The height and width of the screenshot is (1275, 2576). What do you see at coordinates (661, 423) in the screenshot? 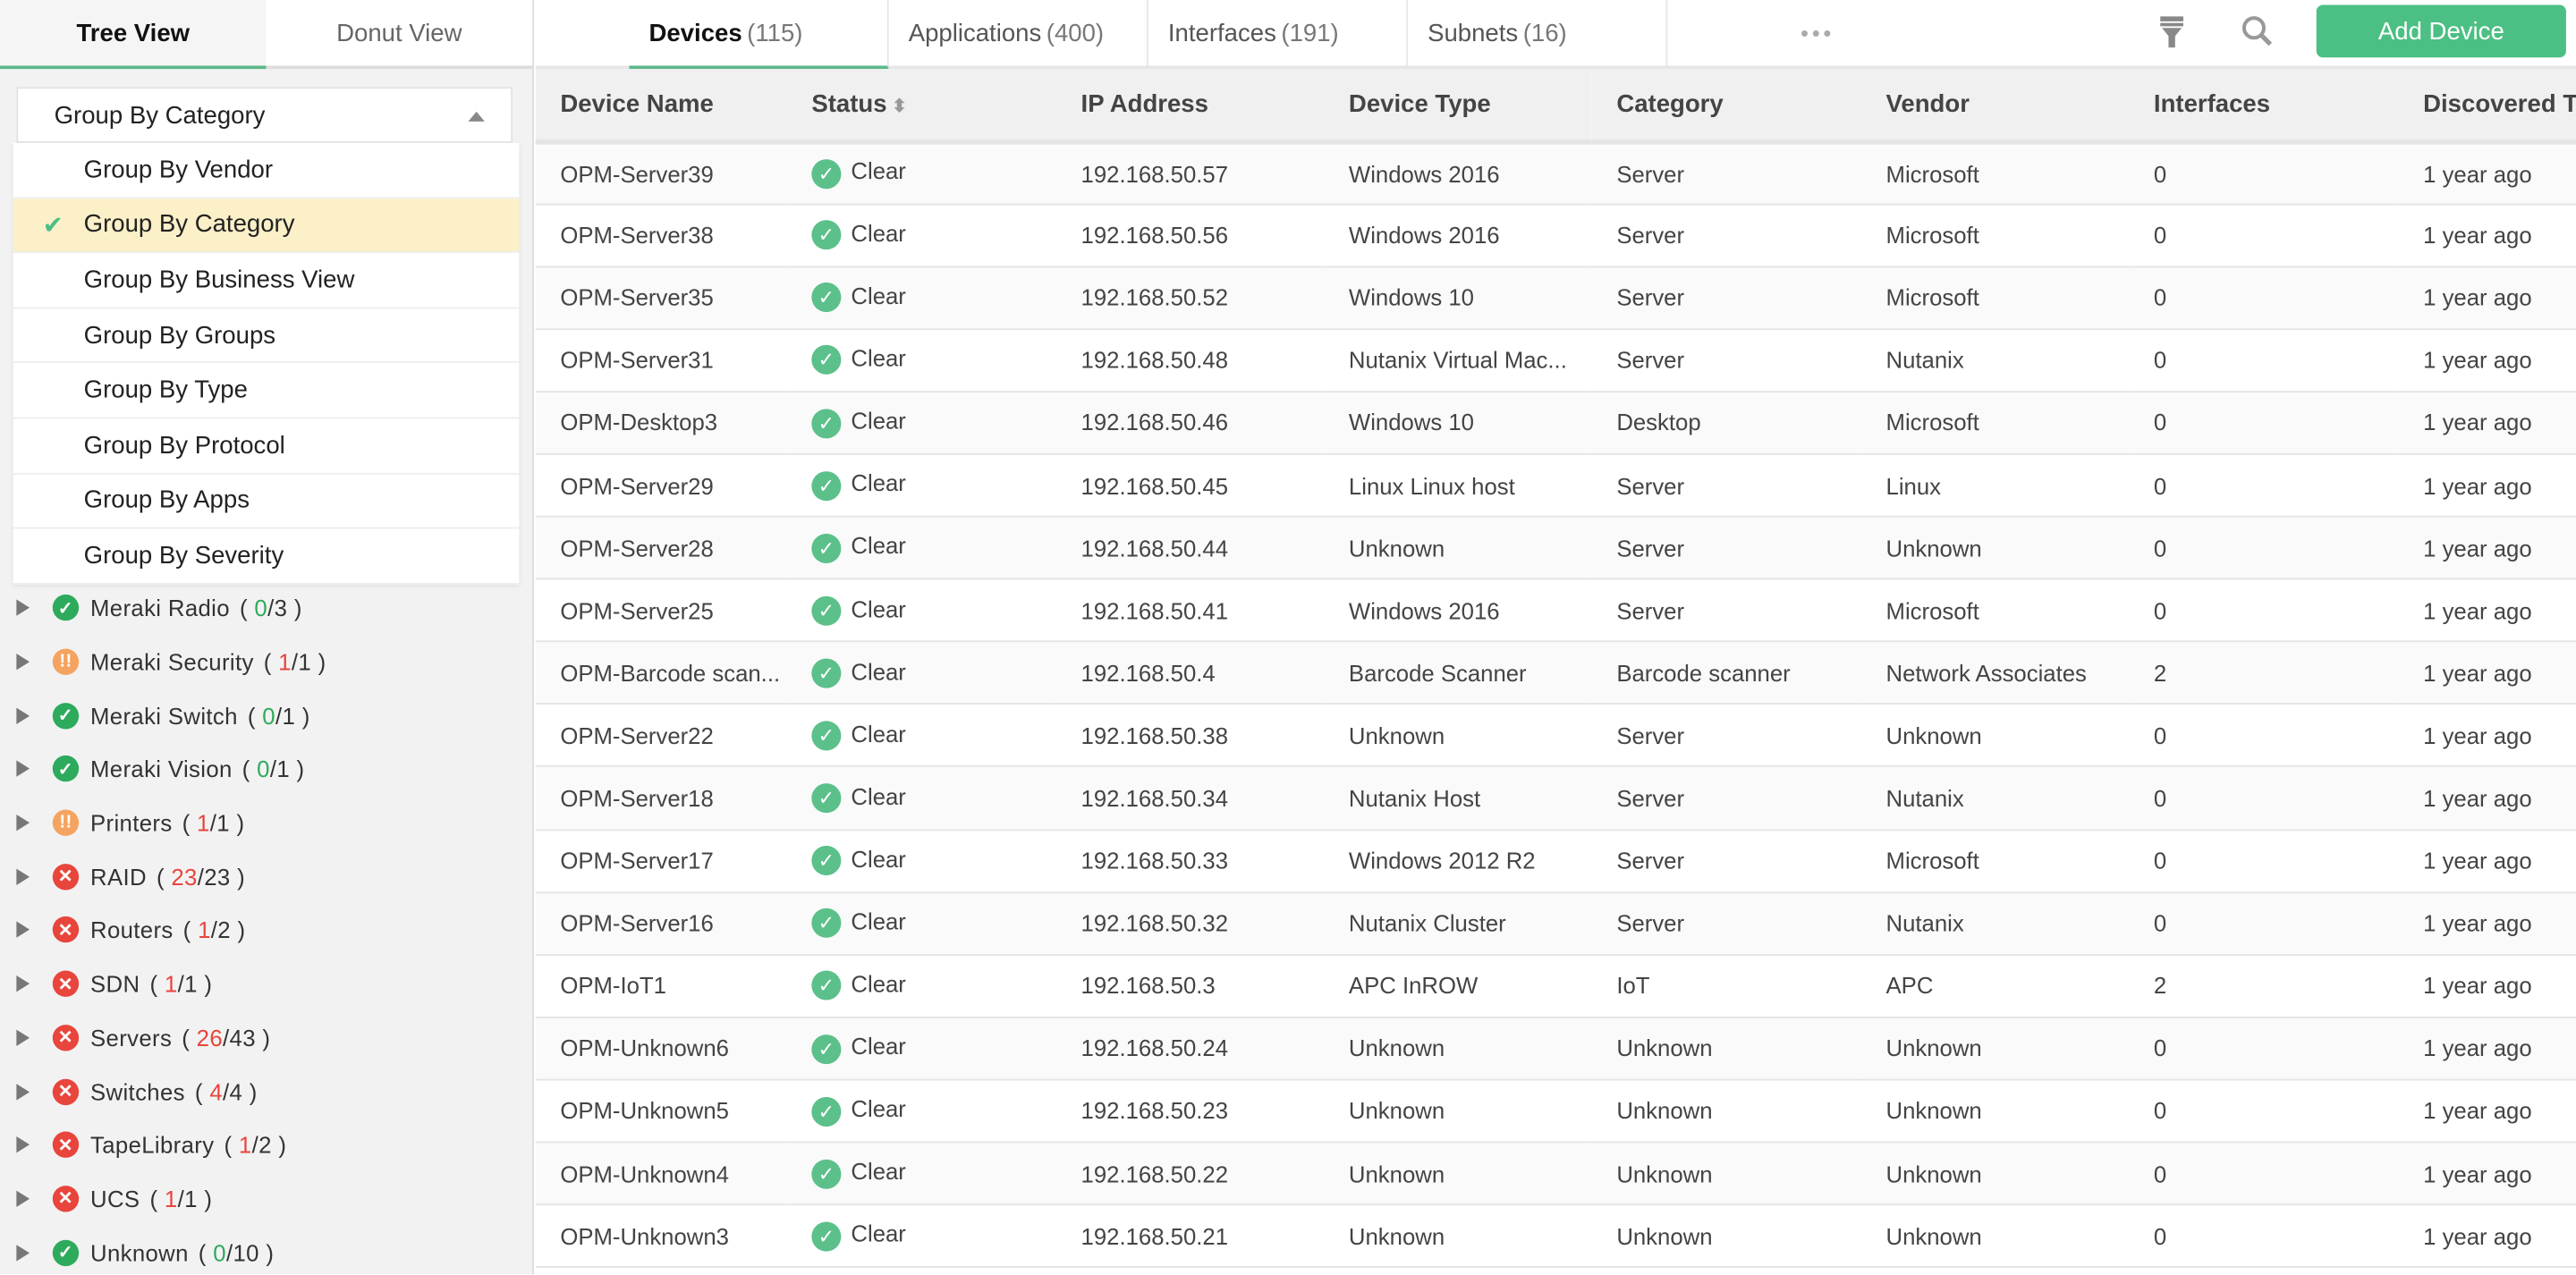
I see `device-name-cell: OPM-Desktop3` at bounding box center [661, 423].